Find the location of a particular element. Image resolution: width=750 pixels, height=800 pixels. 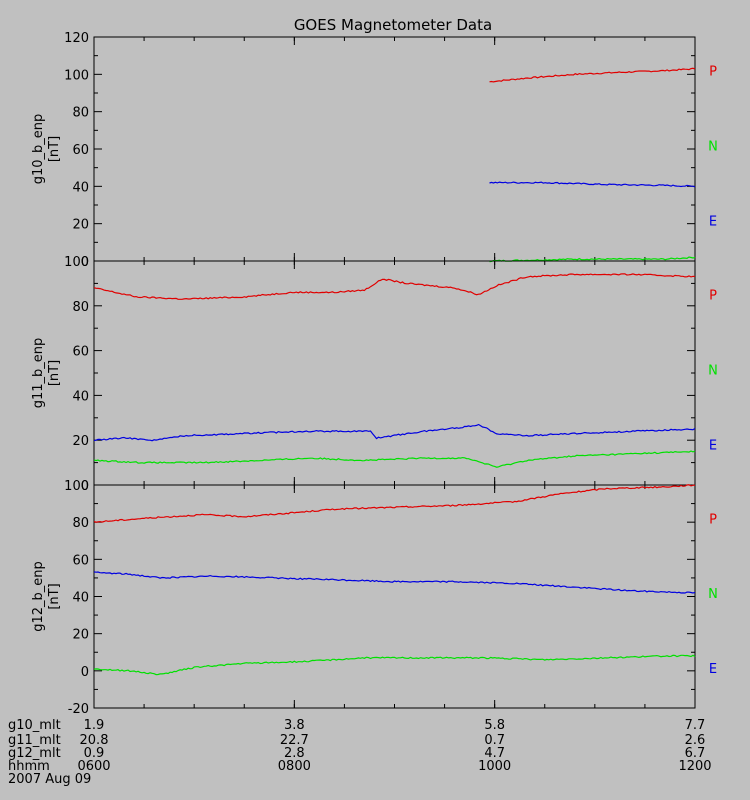

x-row-value: 0600 is located at coordinates (93, 766).